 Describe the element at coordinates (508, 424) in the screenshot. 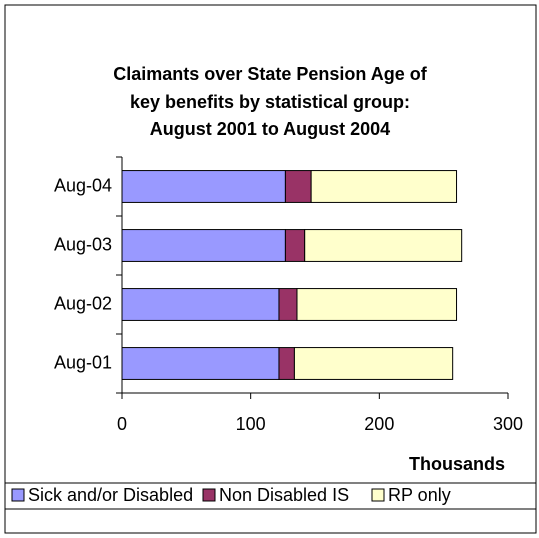

I see `x-tick-label: 300` at that location.